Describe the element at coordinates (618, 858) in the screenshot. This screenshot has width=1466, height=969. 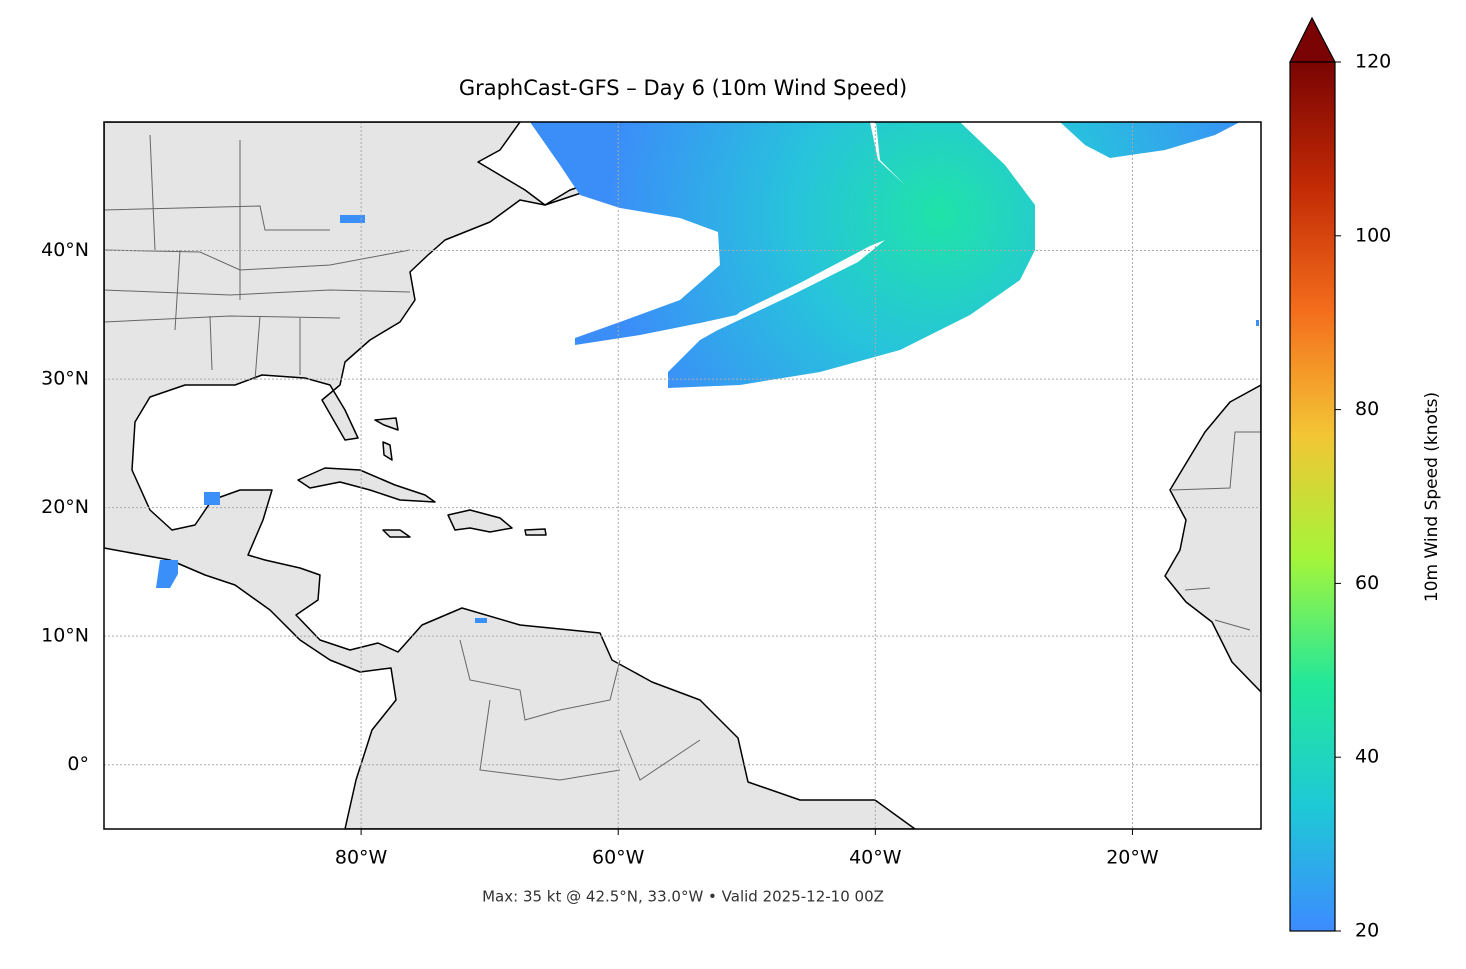
I see `x-tick-label: 60°W` at that location.